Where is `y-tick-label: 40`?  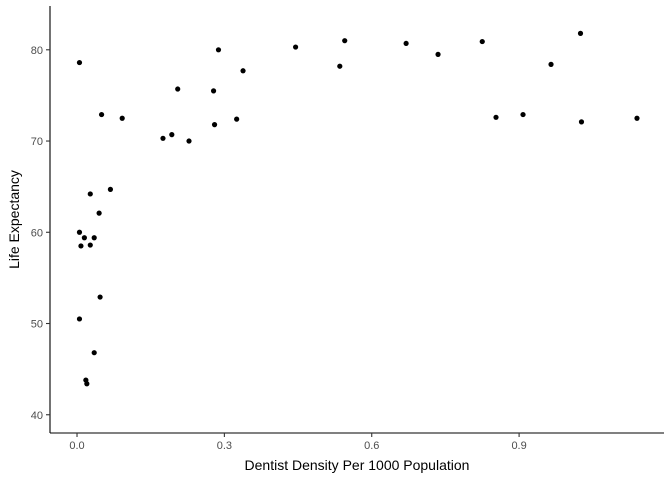 y-tick-label: 40 is located at coordinates (37, 416).